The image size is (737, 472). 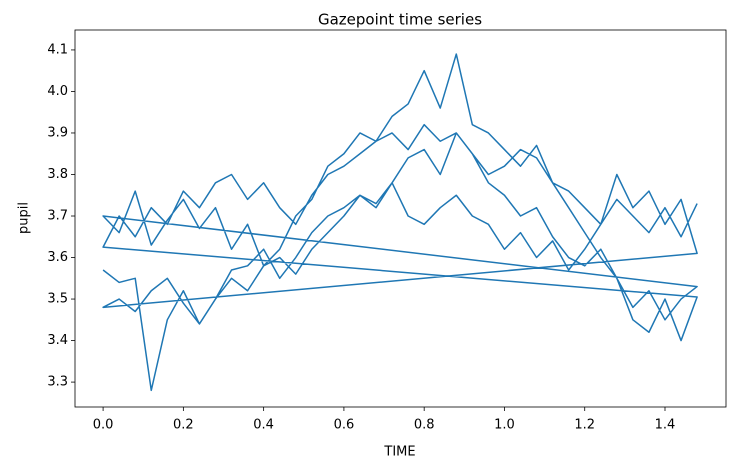 I want to click on x-tick-label: 0.6, so click(x=344, y=425).